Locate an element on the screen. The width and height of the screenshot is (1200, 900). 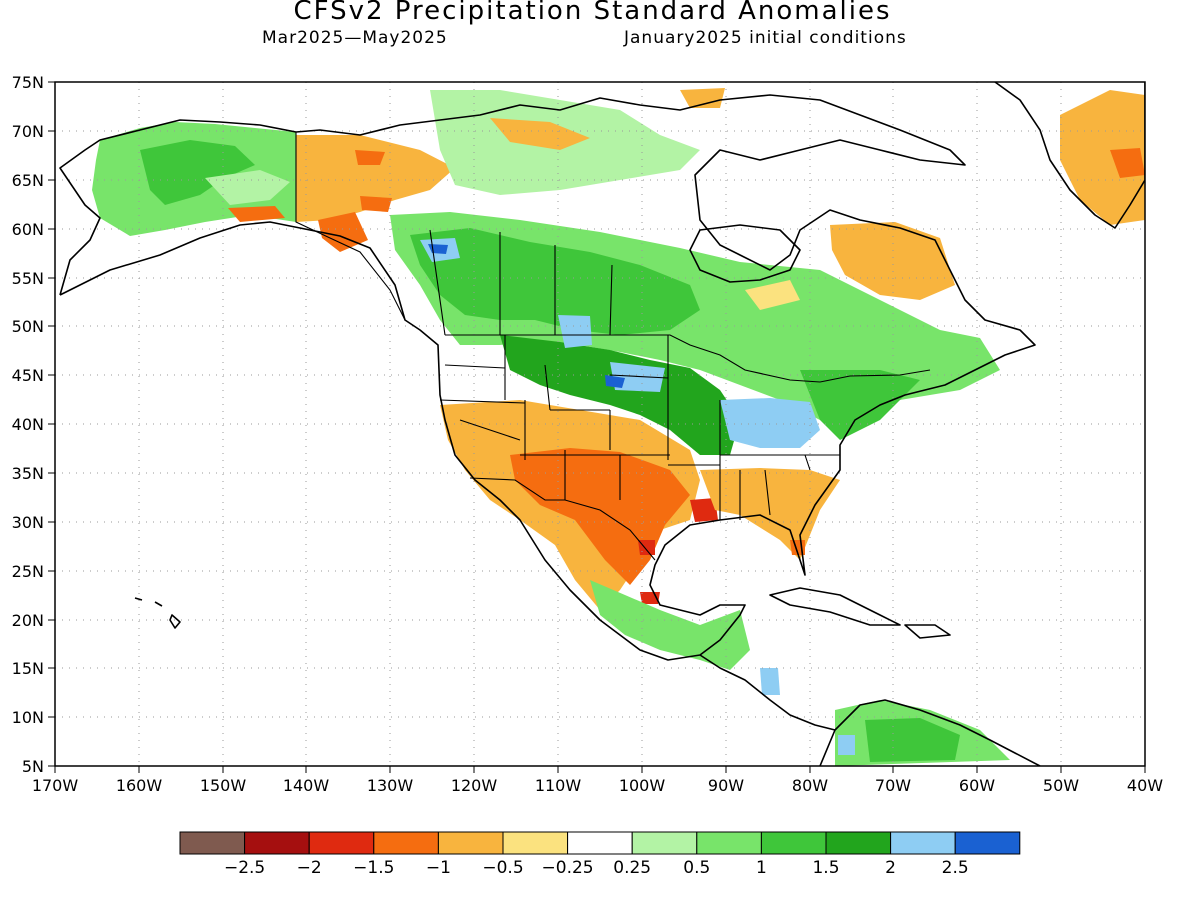
border-alaska-canada is located at coordinates (350, 226).